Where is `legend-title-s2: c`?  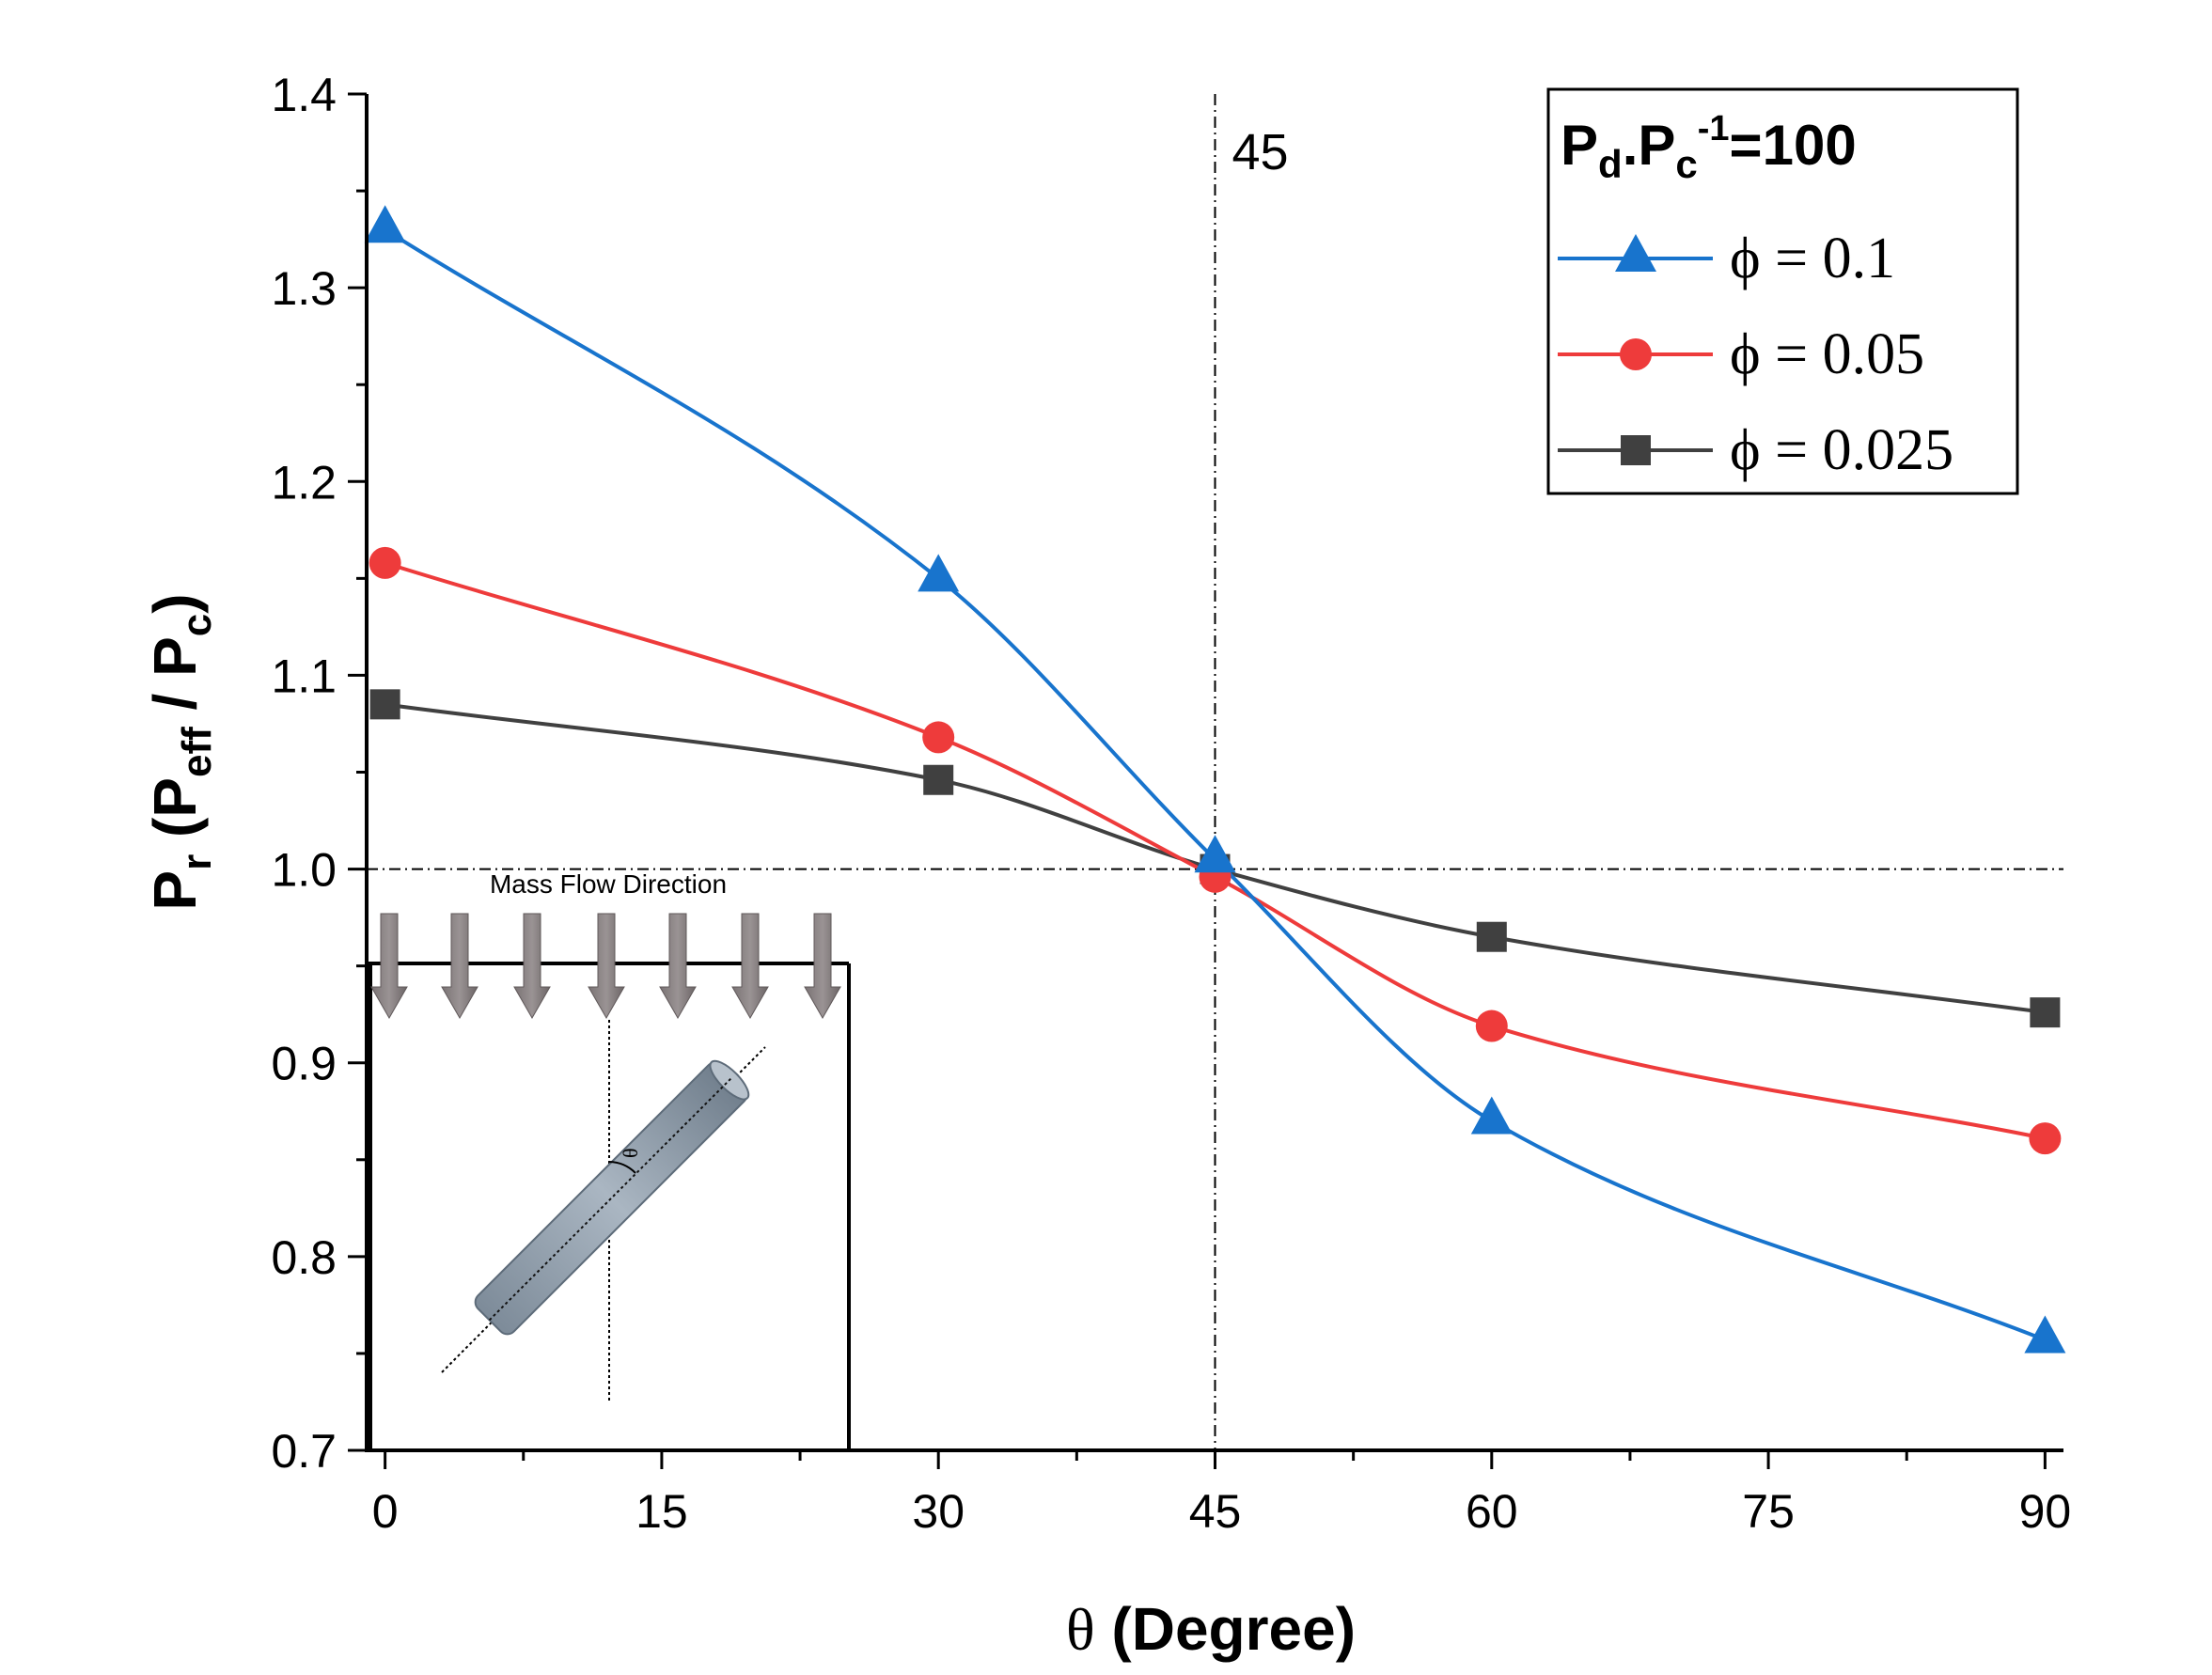
legend-title-s2: c is located at coordinates (1686, 164).